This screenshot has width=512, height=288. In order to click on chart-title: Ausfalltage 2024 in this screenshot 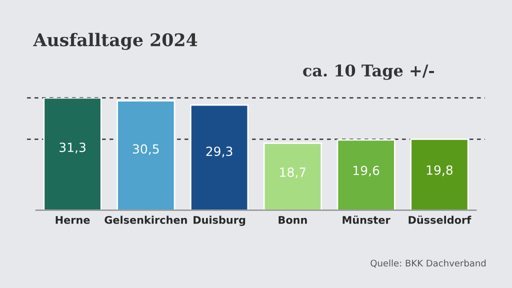, I will do `click(115, 41)`.